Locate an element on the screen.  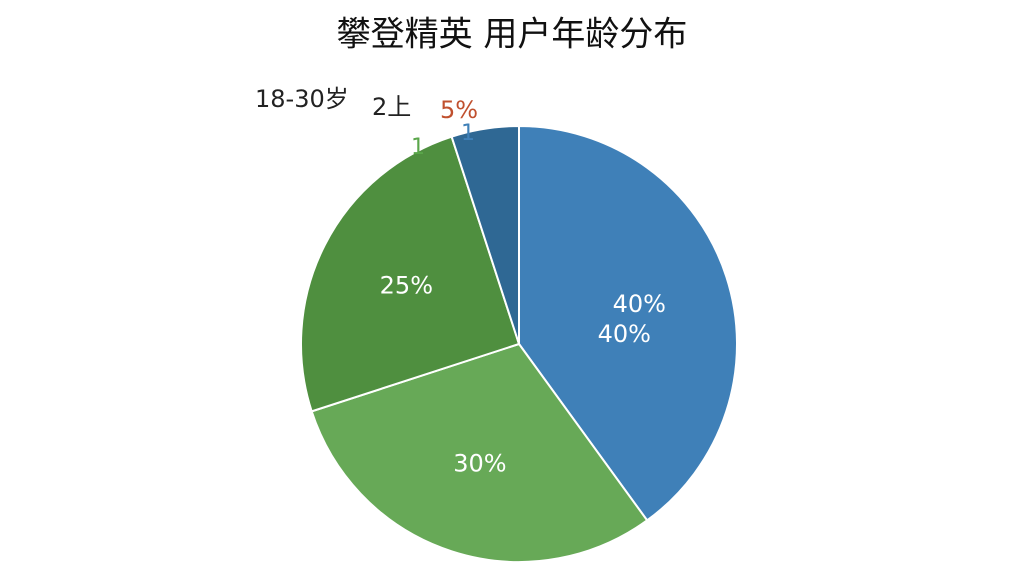
value-label: 5% is located at coordinates (459, 110).